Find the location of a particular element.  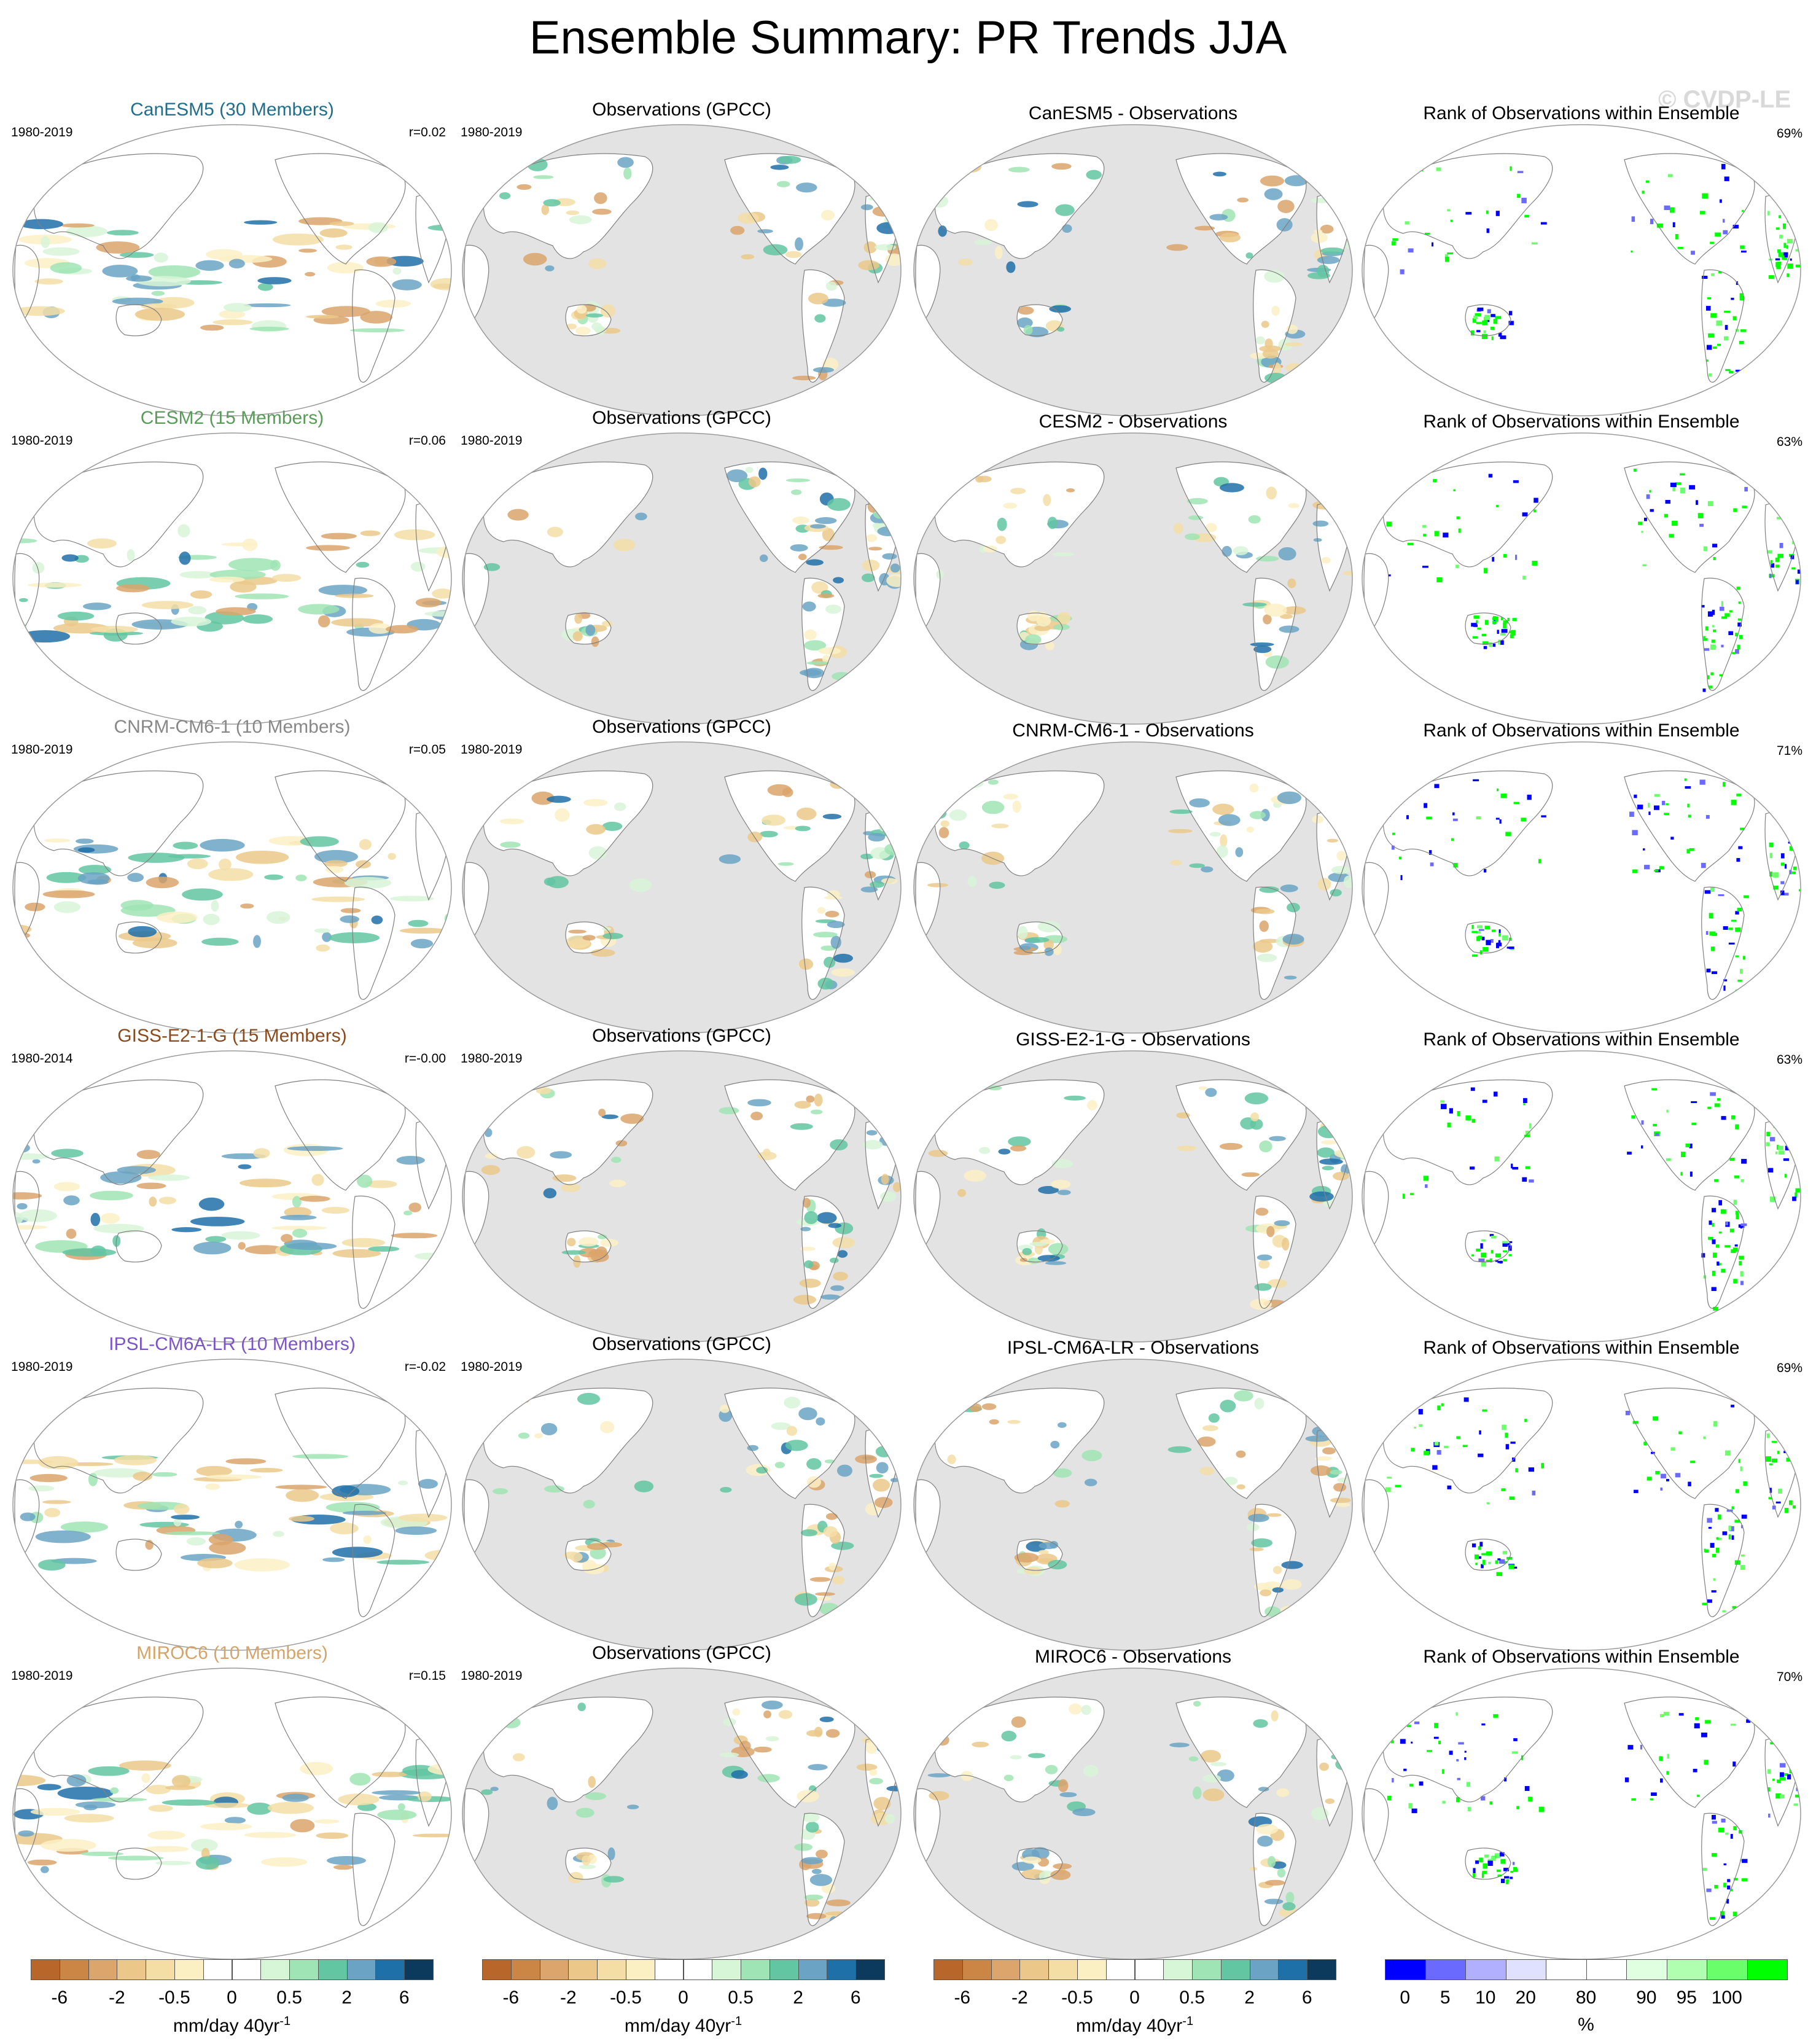

panel-title: MIROC6 - Observations is located at coordinates (1133, 1657).